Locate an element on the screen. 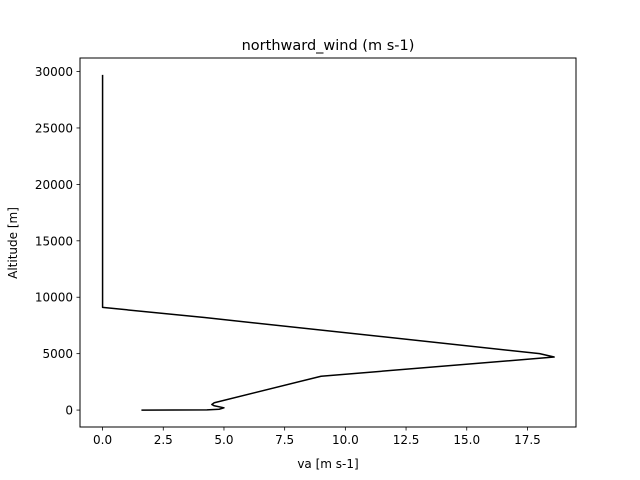 Image resolution: width=640 pixels, height=480 pixels. x-tick-label: 17.5 is located at coordinates (527, 440).